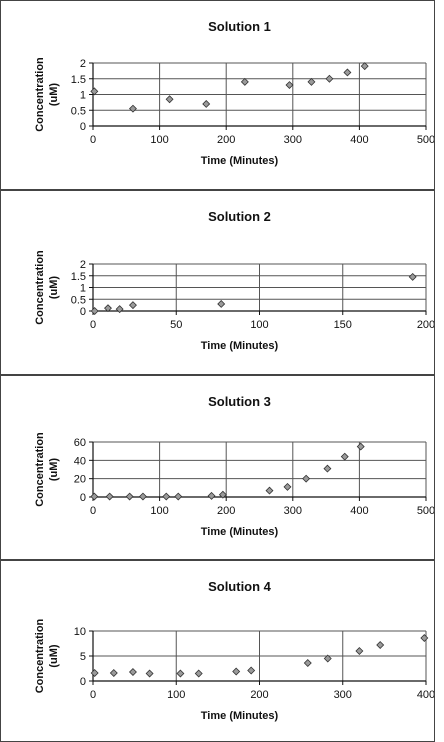  Describe the element at coordinates (176, 325) in the screenshot. I see `x-tick-label: 50` at that location.